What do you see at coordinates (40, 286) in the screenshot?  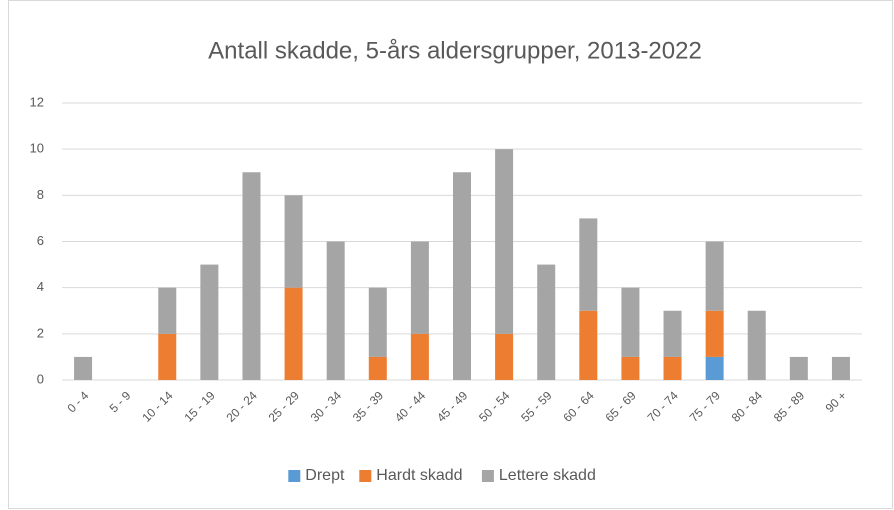 I see `y-tick-label: 4` at bounding box center [40, 286].